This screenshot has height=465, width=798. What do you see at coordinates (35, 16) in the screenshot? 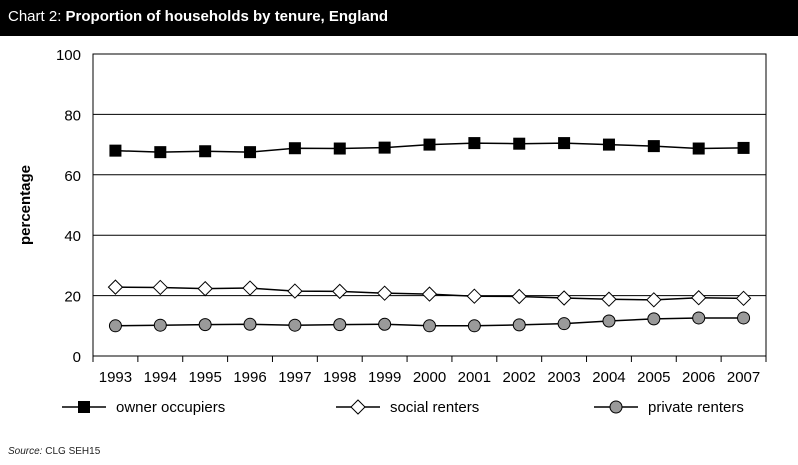
I see `chart-number-label: Chart 2:` at bounding box center [35, 16].